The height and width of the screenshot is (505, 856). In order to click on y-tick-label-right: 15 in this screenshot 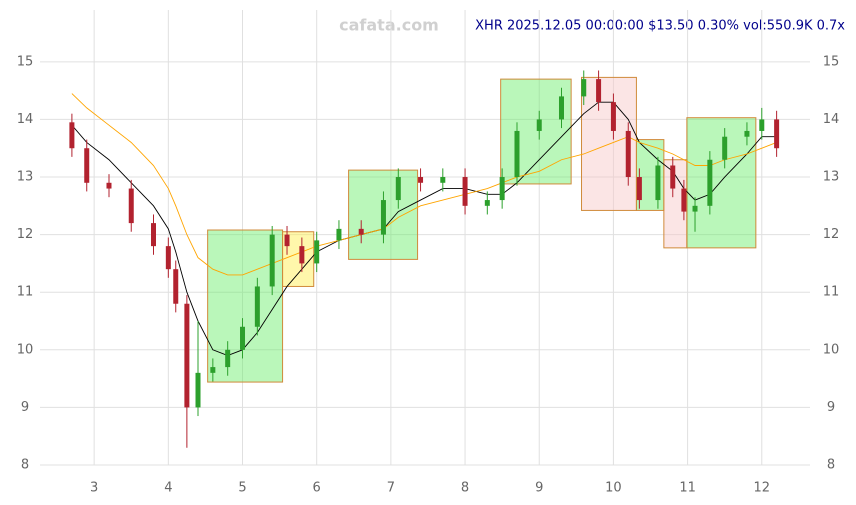, I will do `click(831, 61)`.